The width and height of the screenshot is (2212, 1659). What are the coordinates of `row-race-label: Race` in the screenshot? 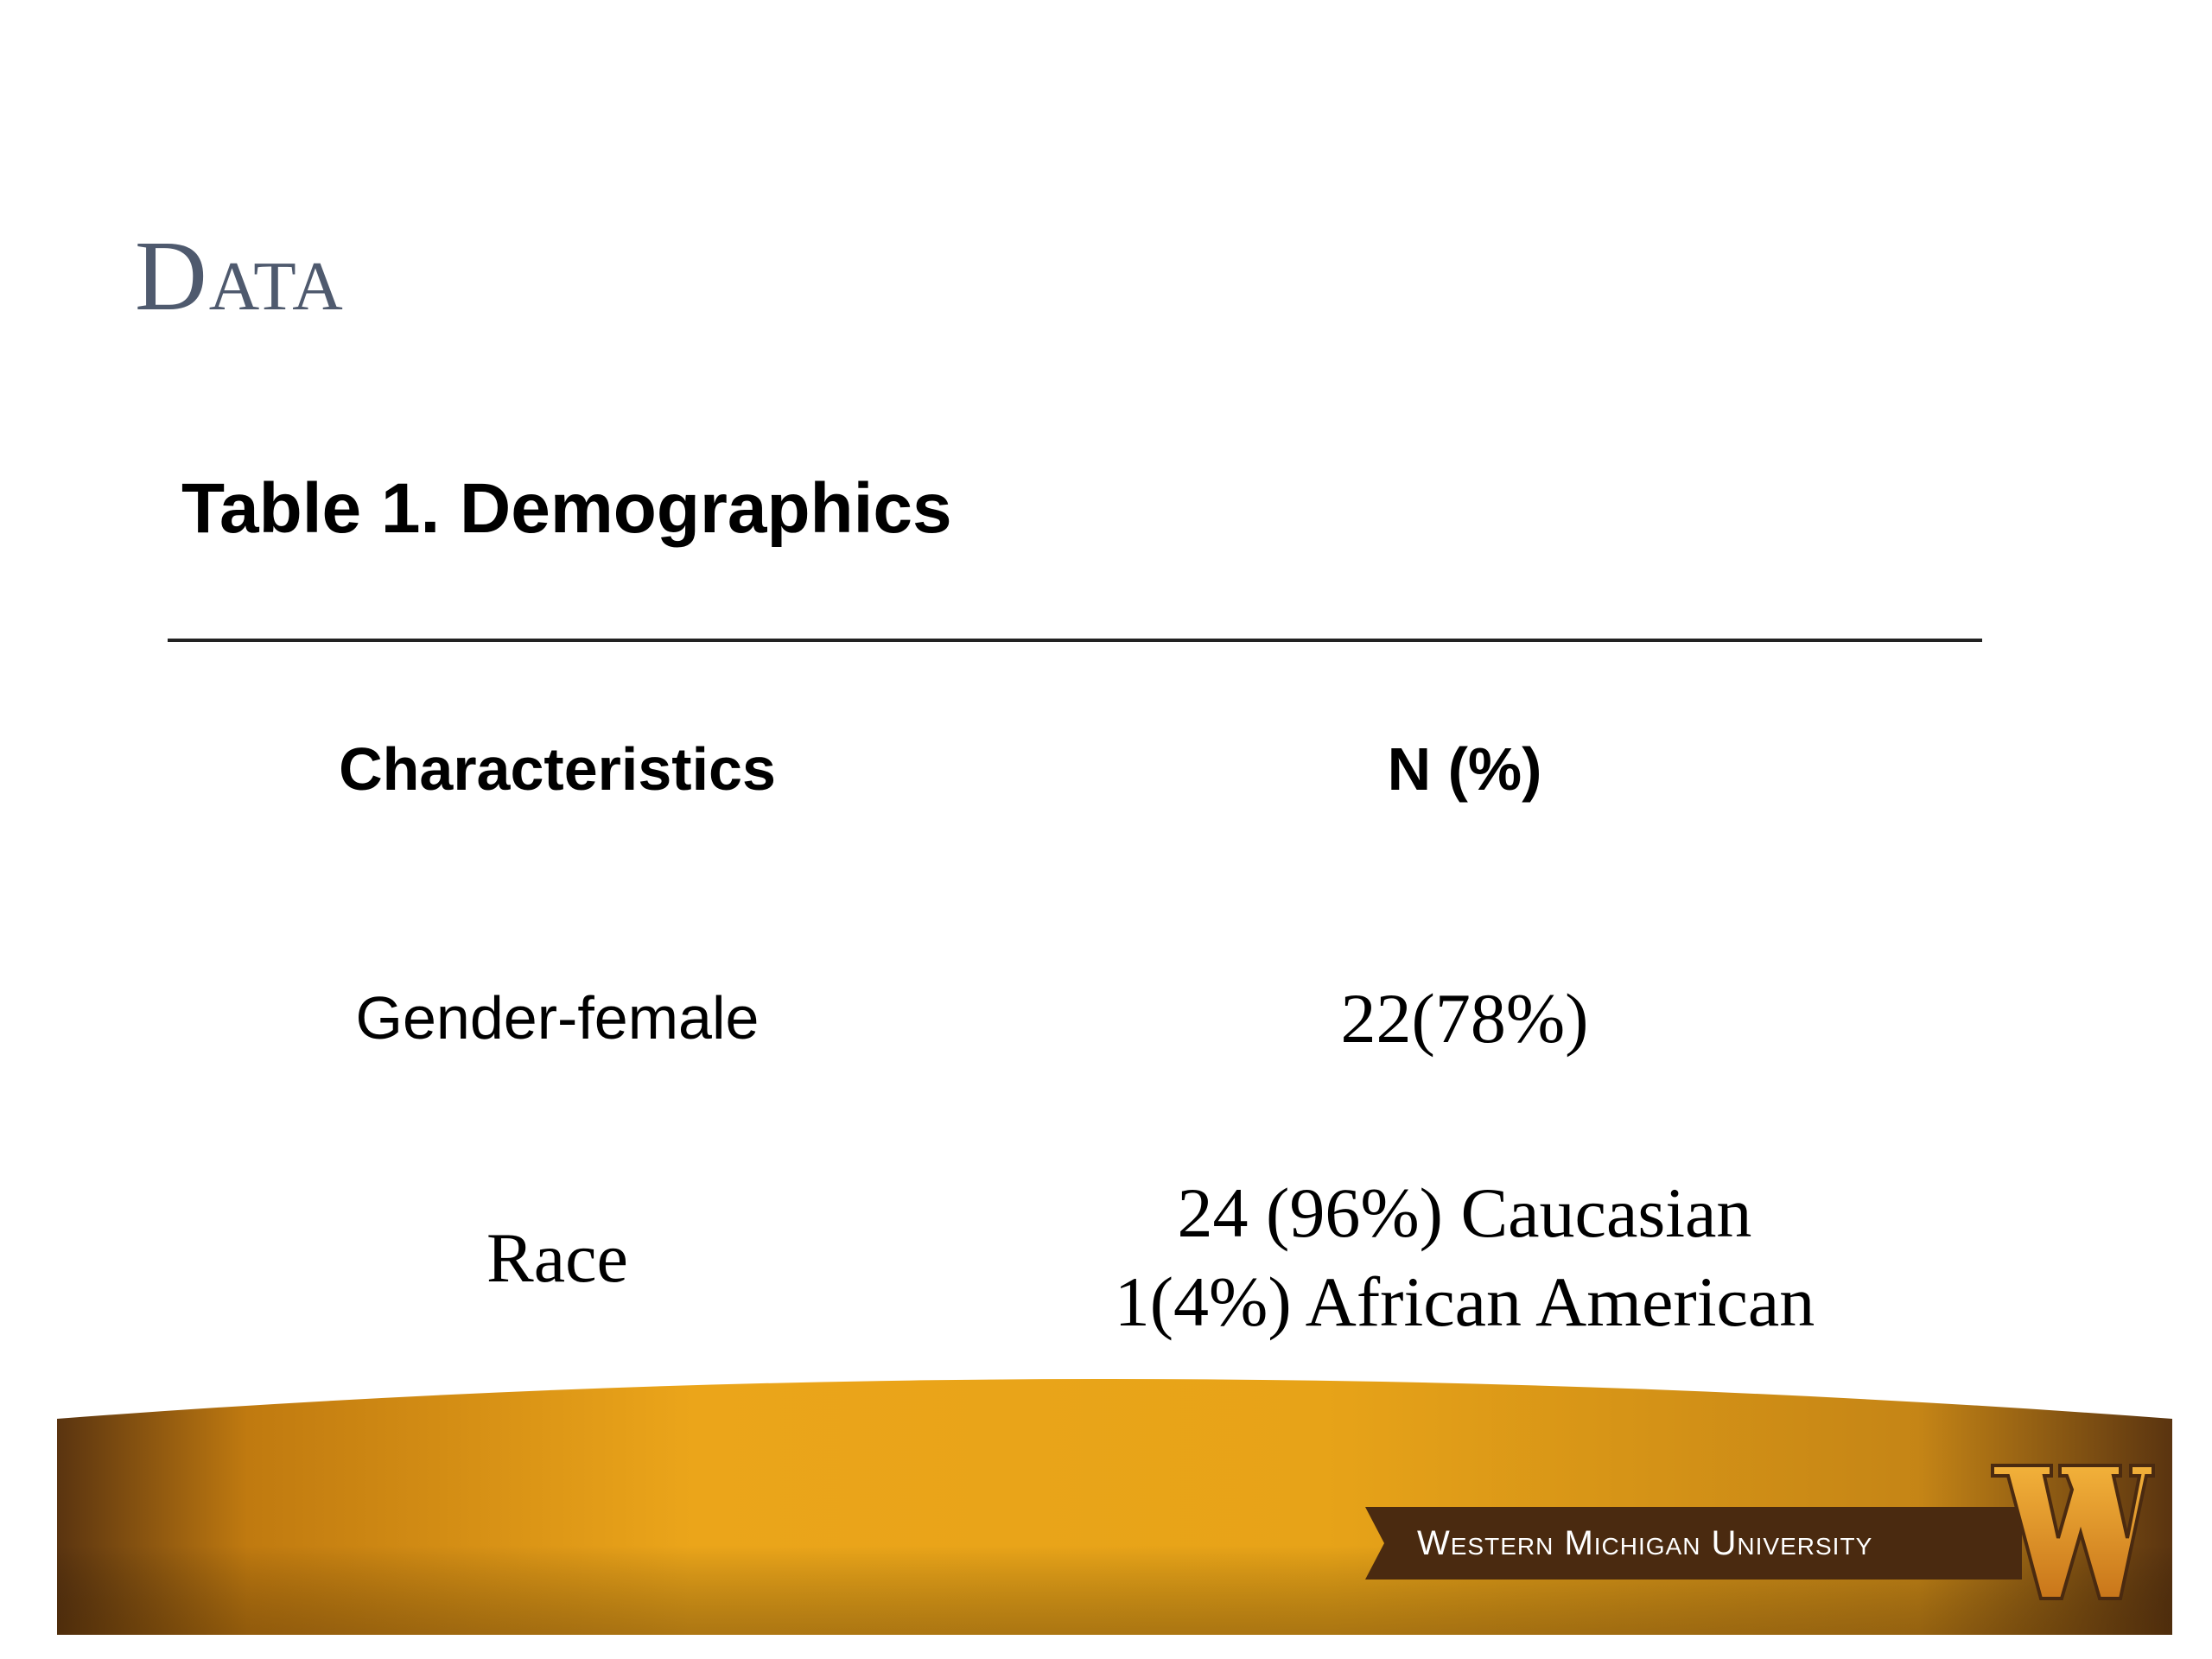 It's located at (557, 1257).